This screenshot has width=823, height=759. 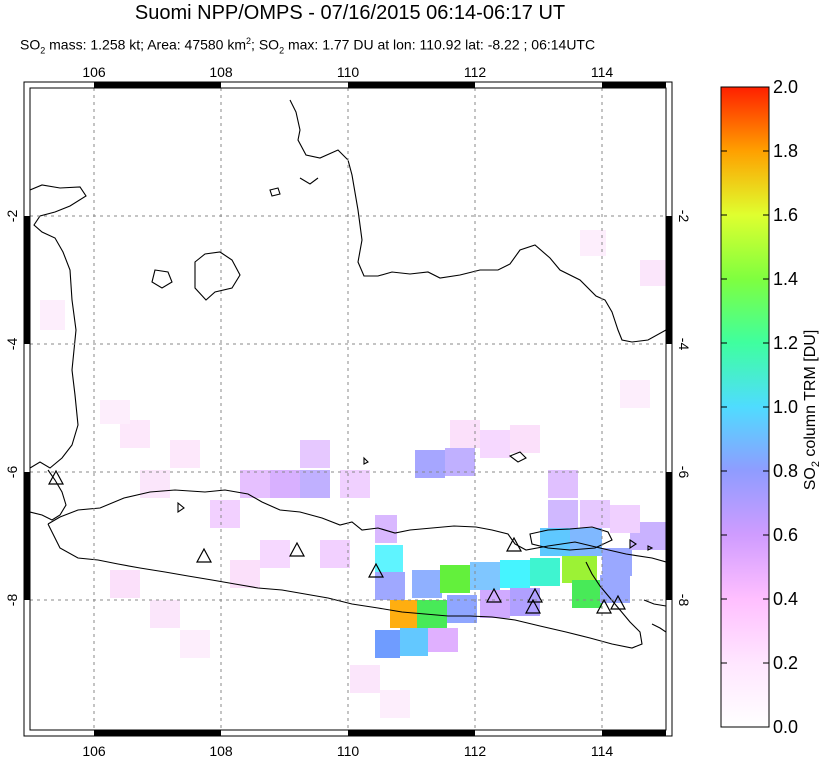 I want to click on lat-tick-left: -2, so click(x=12, y=216).